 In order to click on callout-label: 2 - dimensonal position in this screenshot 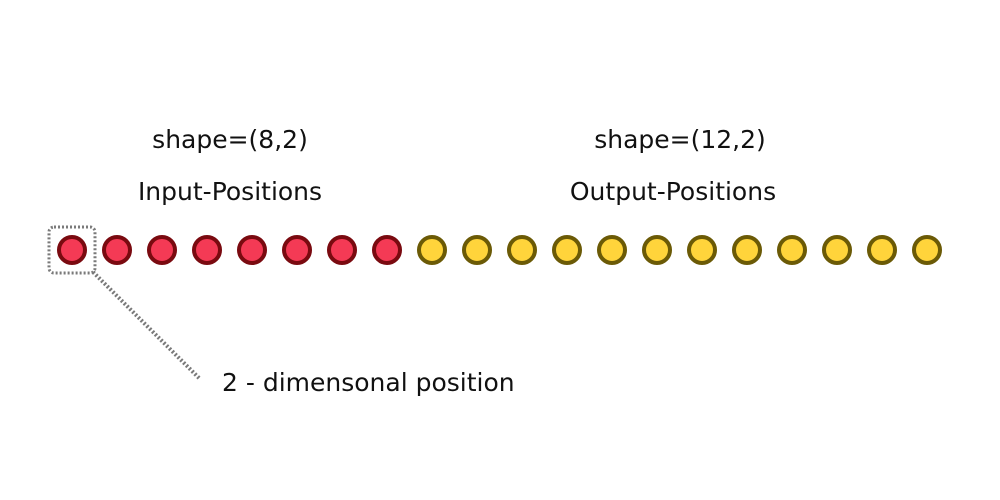, I will do `click(368, 382)`.